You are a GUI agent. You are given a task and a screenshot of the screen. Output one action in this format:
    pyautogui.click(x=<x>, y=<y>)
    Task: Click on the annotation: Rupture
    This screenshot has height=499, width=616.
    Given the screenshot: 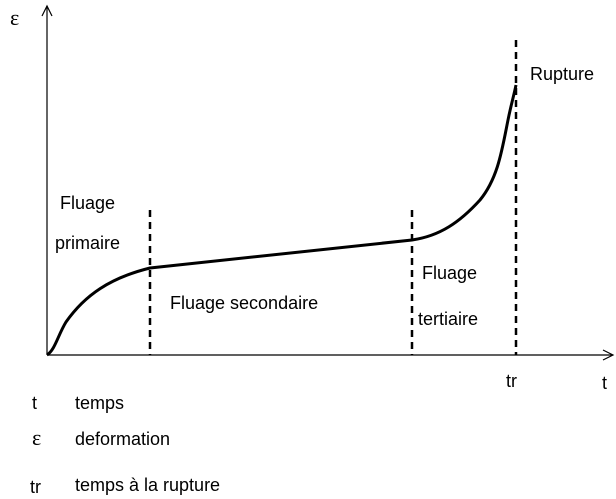 What is the action you would take?
    pyautogui.click(x=562, y=74)
    